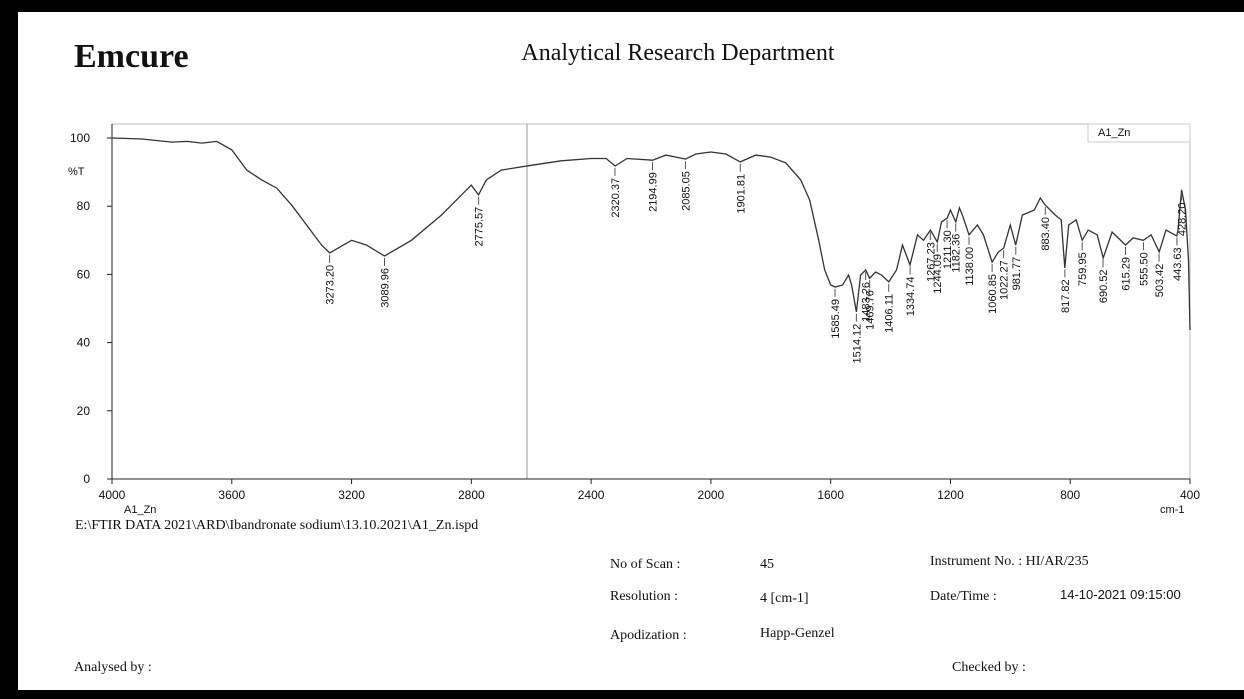 This screenshot has width=1244, height=699. I want to click on x-tick-label: 400, so click(1190, 495).